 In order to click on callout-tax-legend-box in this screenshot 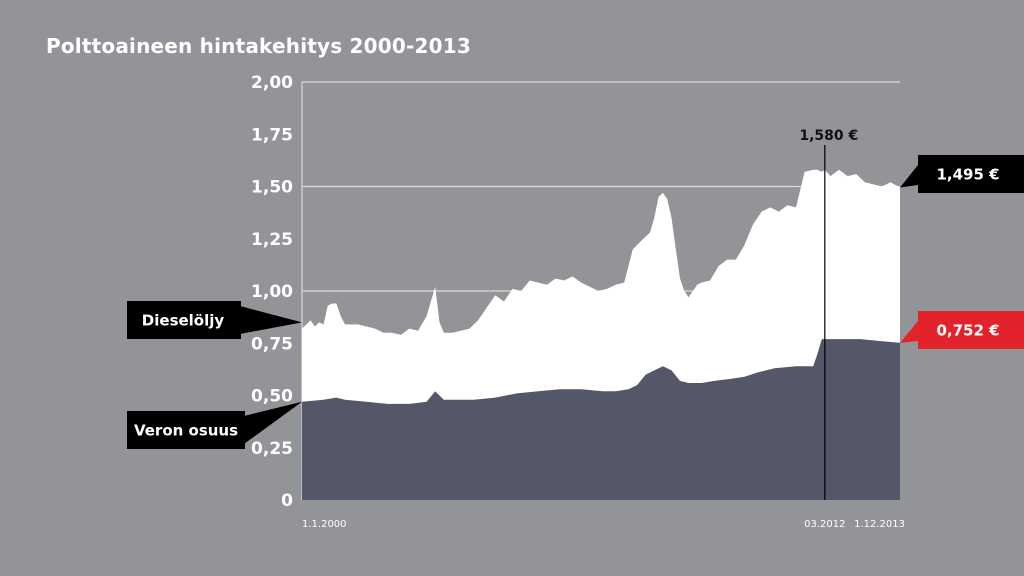, I will do `click(186, 430)`.